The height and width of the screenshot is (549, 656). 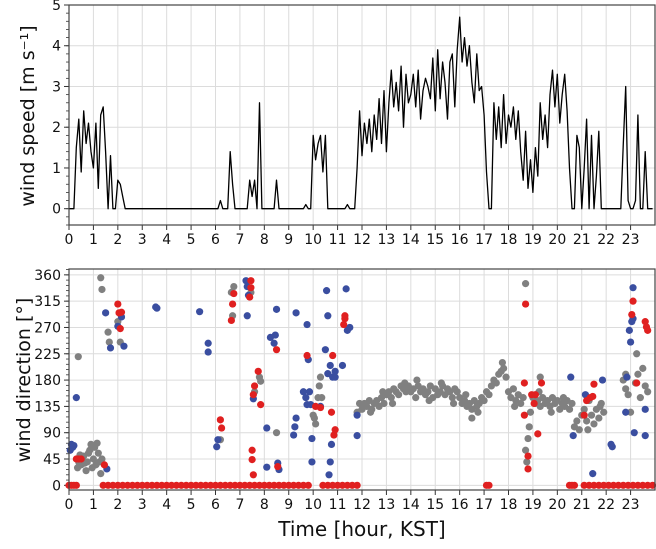 I want to click on x-tick-label: 18, so click(x=509, y=240).